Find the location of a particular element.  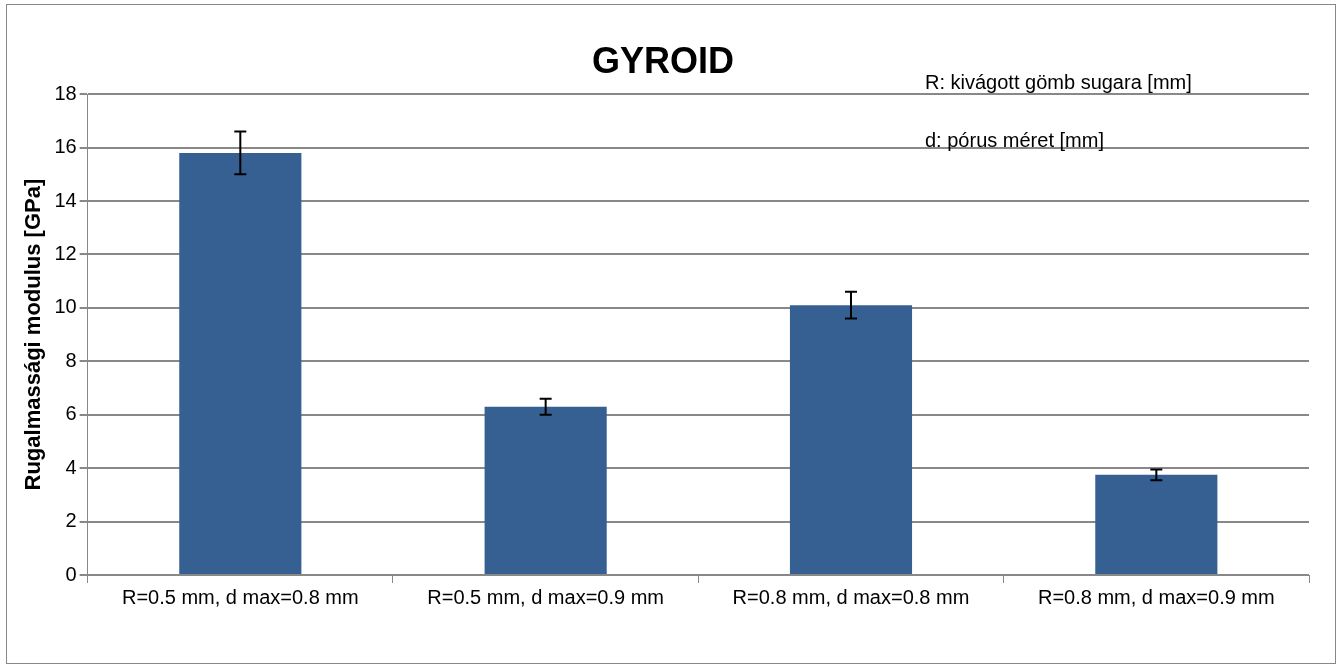

y-tick-label: 0 is located at coordinates (71, 573).